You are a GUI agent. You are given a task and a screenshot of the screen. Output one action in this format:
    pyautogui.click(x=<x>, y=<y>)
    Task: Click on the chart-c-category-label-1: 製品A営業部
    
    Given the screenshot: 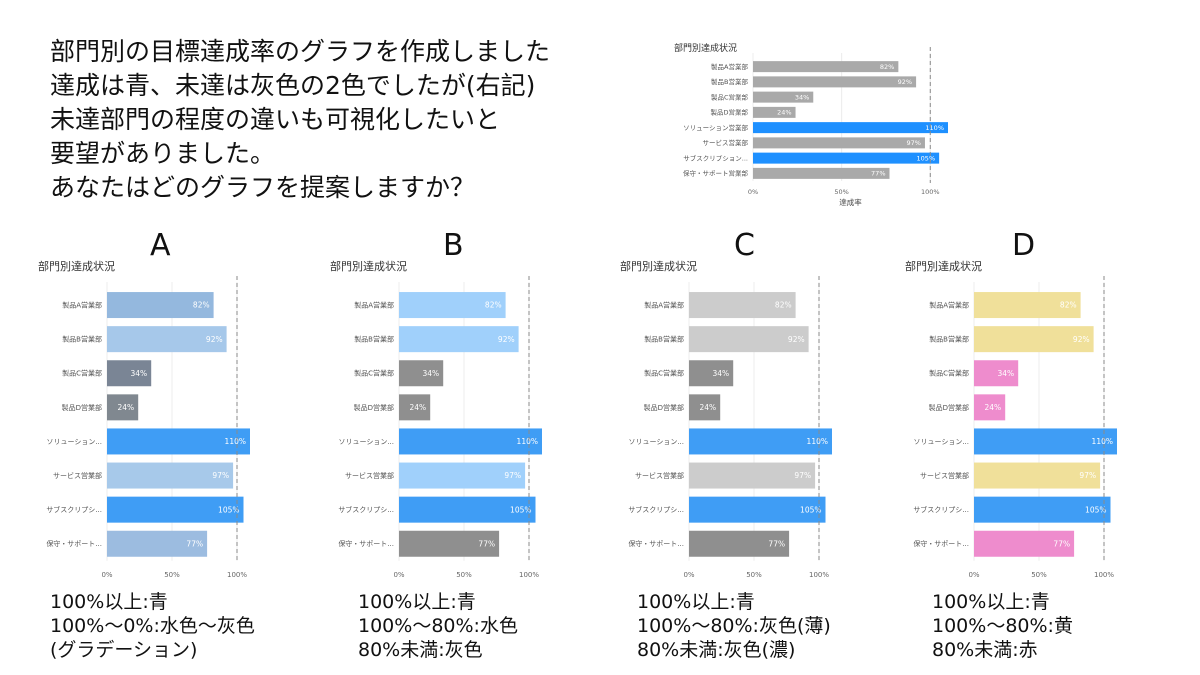 What is the action you would take?
    pyautogui.click(x=664, y=305)
    